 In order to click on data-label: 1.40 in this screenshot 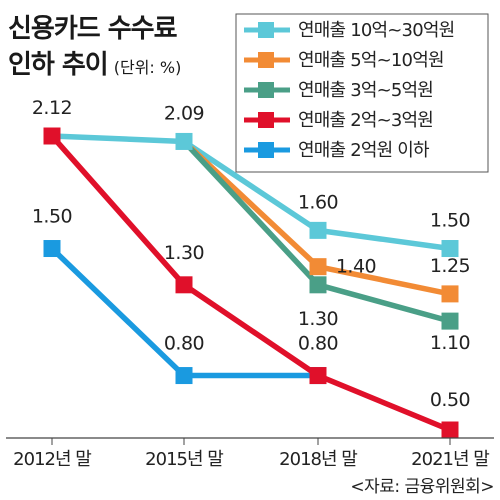, I will do `click(356, 267)`.